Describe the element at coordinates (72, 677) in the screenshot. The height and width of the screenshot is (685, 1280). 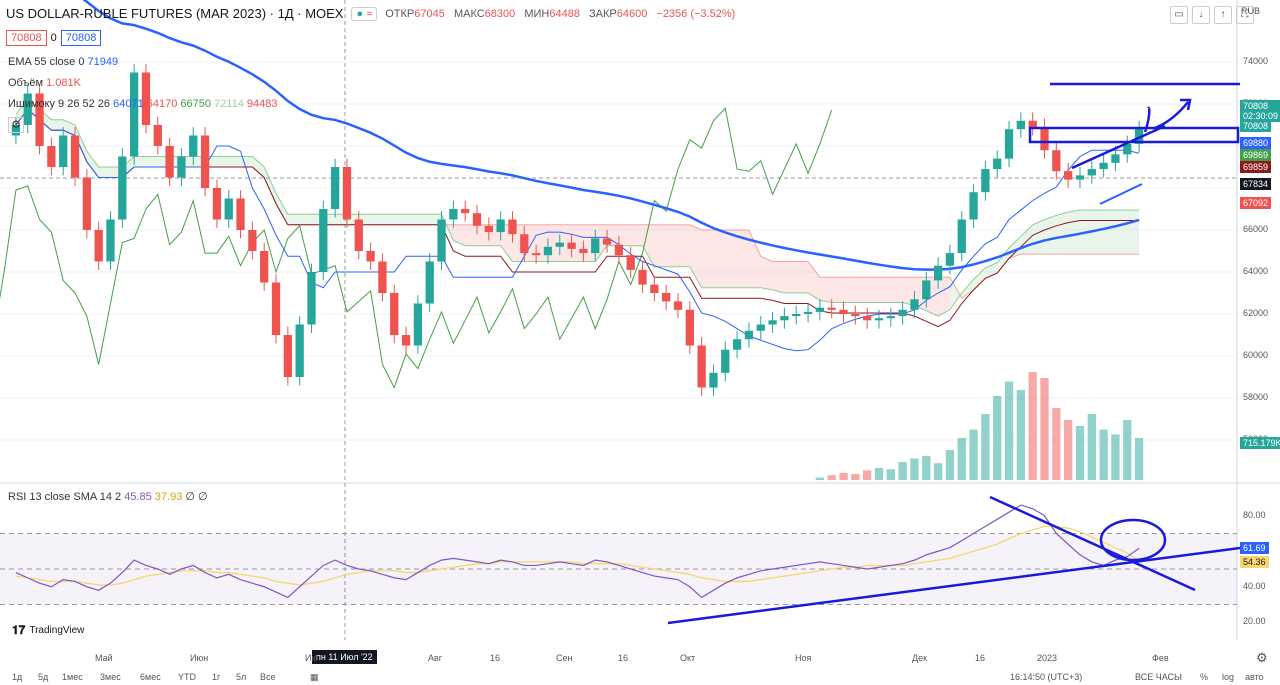
I see `tf-1m: 1мес` at that location.